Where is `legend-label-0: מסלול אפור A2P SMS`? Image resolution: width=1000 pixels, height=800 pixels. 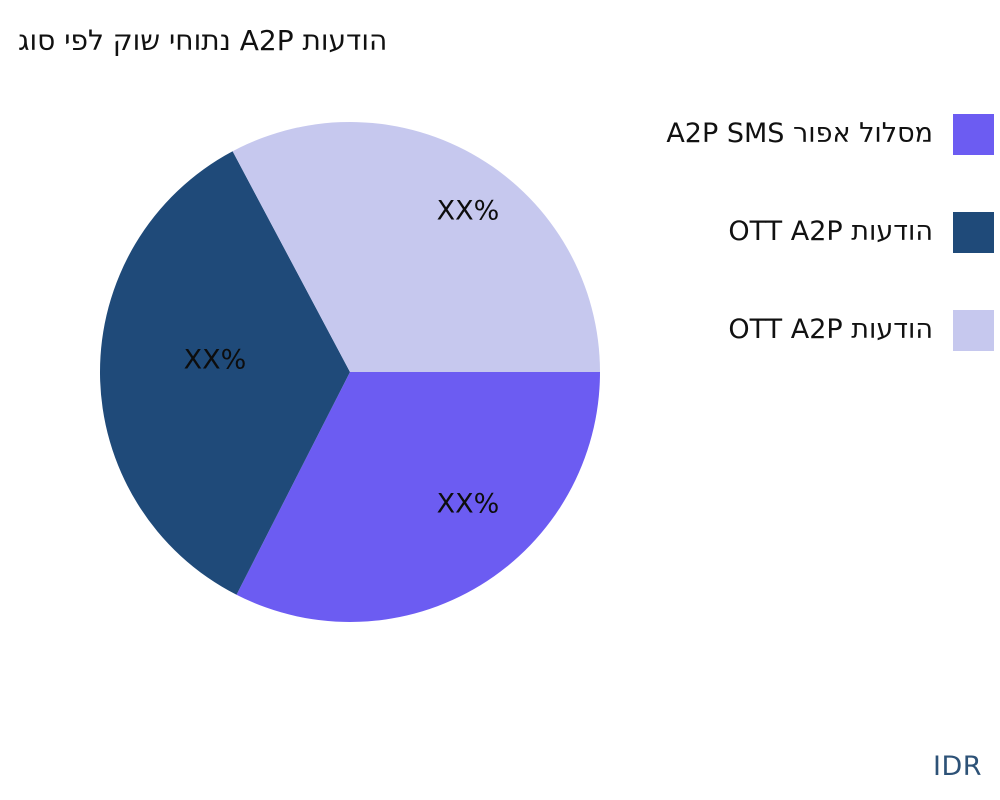 legend-label-0: מסלול אפור A2P SMS is located at coordinates (799, 134).